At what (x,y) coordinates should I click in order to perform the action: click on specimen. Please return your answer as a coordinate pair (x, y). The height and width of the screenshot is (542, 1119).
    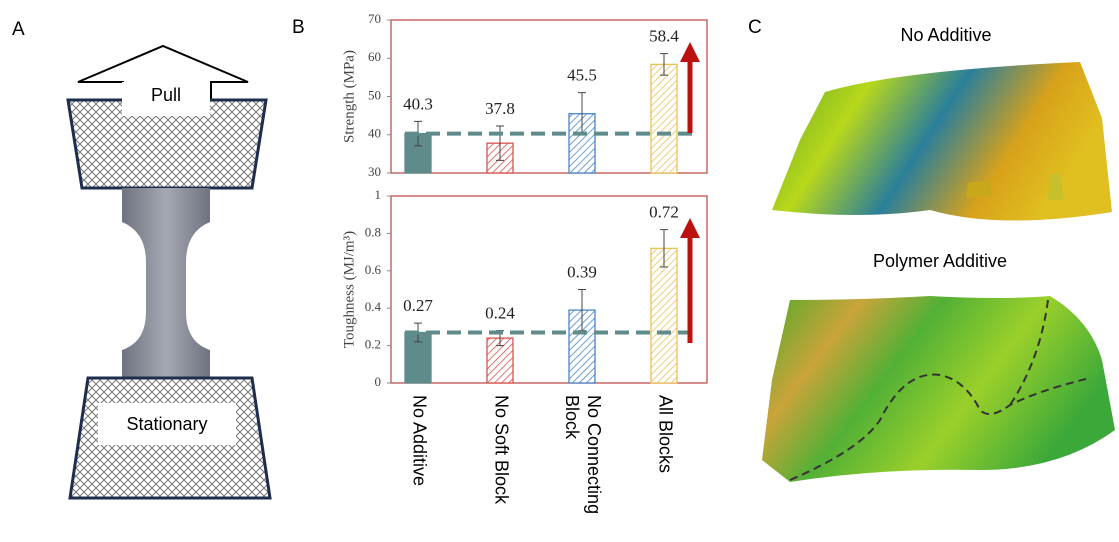
    Looking at the image, I should click on (166, 283).